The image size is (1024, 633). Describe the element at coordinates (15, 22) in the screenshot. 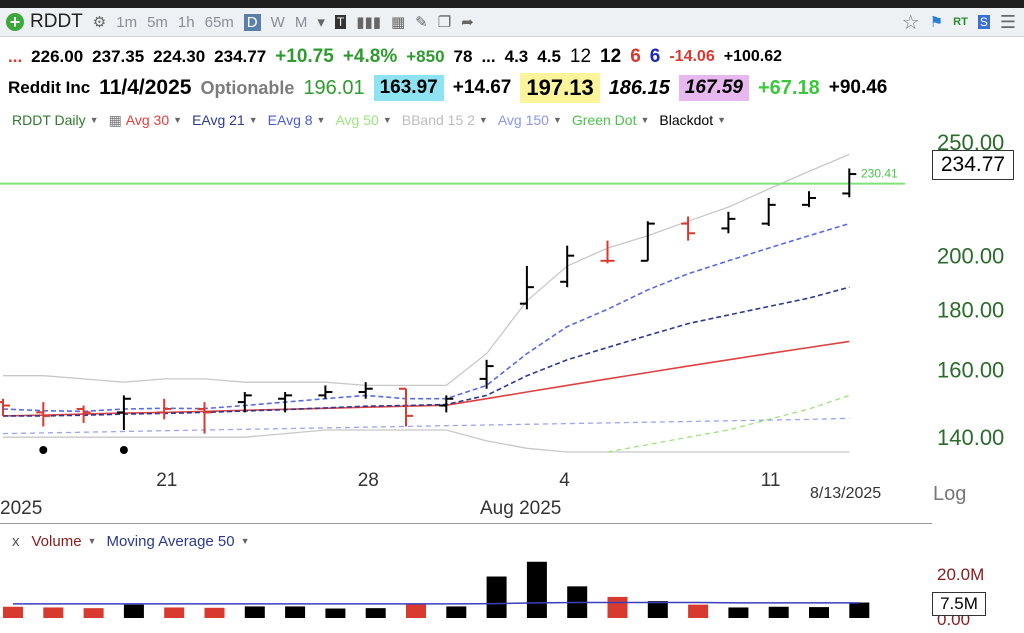

I see `add-symbol-icon: +` at that location.